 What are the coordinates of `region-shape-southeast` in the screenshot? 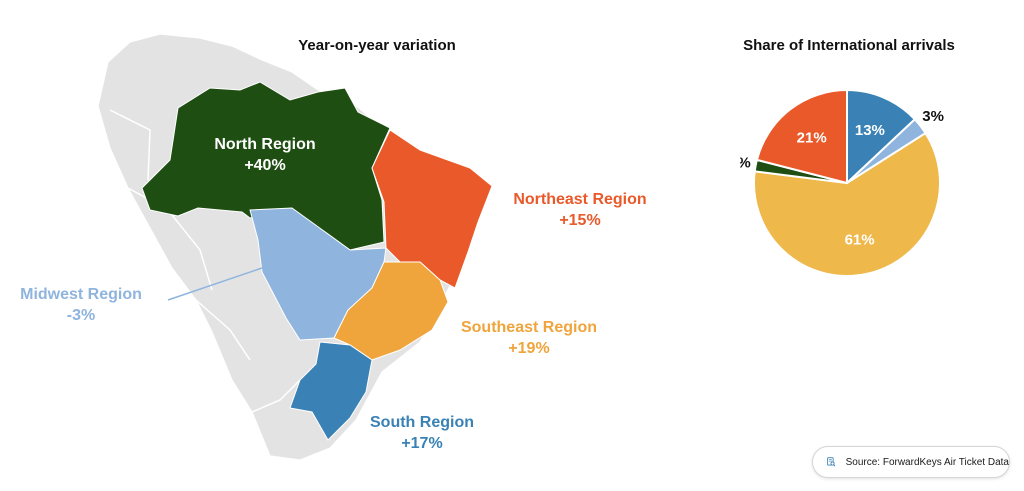 It's located at (391, 311).